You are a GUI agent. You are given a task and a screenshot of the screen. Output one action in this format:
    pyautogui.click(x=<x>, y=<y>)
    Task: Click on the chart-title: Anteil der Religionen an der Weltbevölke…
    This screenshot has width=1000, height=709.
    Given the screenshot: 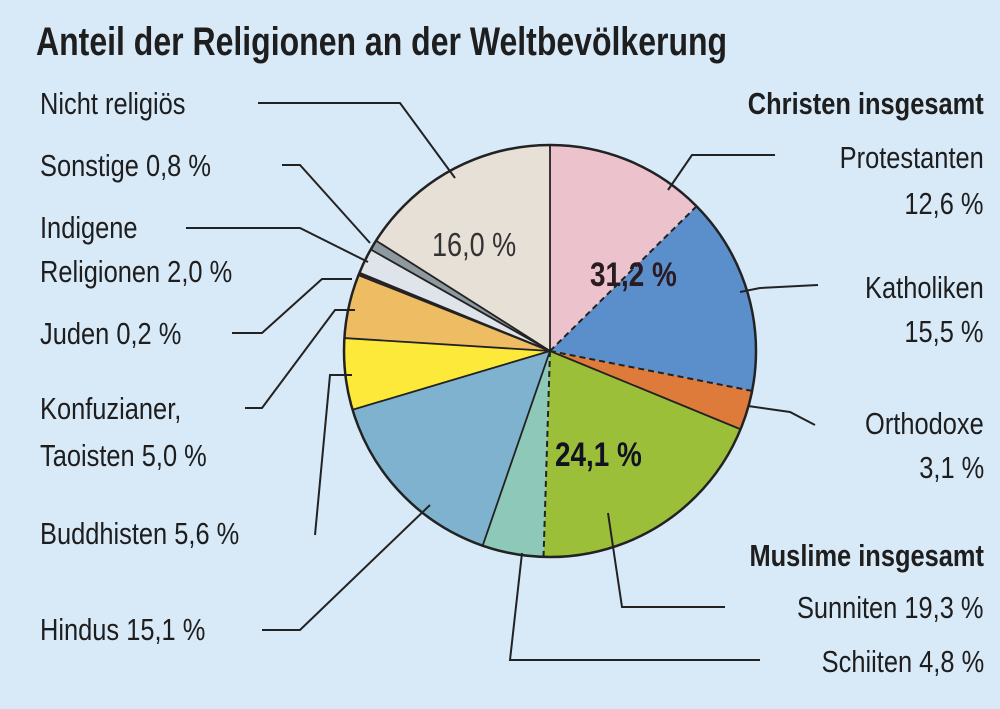 What is the action you would take?
    pyautogui.click(x=382, y=42)
    